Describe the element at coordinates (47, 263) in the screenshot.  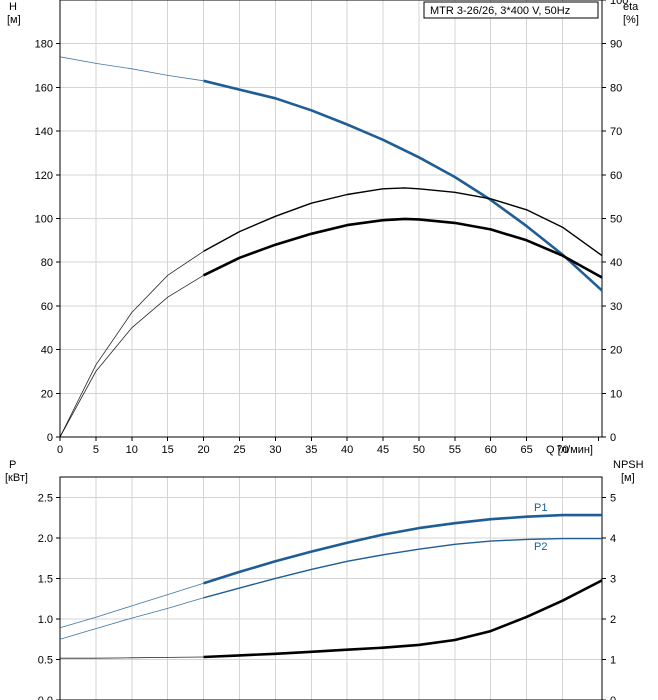
I see `y-left-tick-label: 80` at that location.